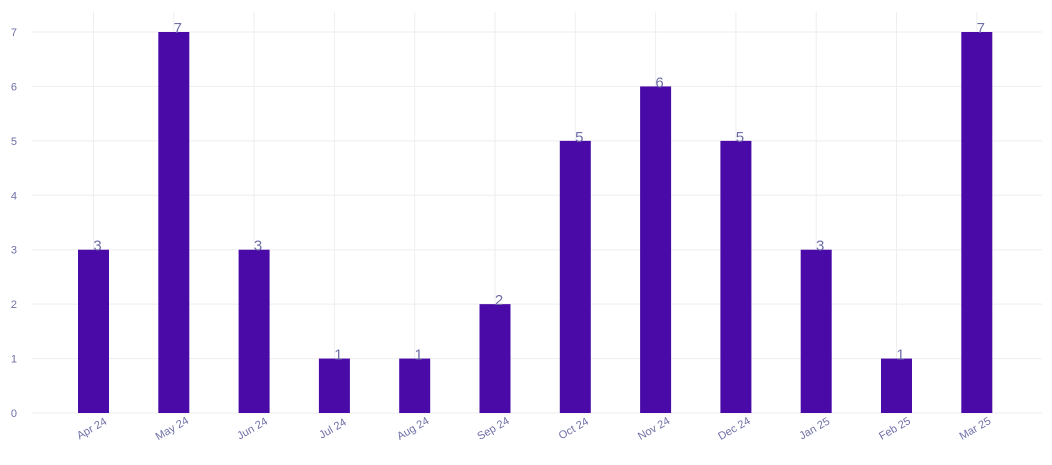  I want to click on y-tick-label: 5, so click(14, 142).